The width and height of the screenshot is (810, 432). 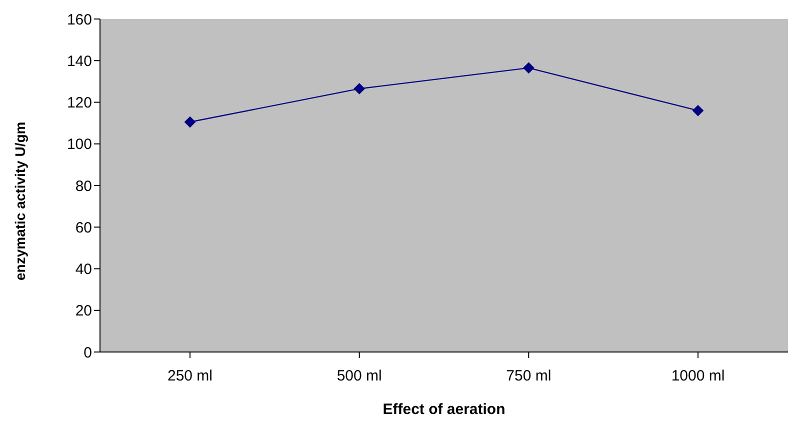 What do you see at coordinates (83, 186) in the screenshot?
I see `y-tick-label: 80` at bounding box center [83, 186].